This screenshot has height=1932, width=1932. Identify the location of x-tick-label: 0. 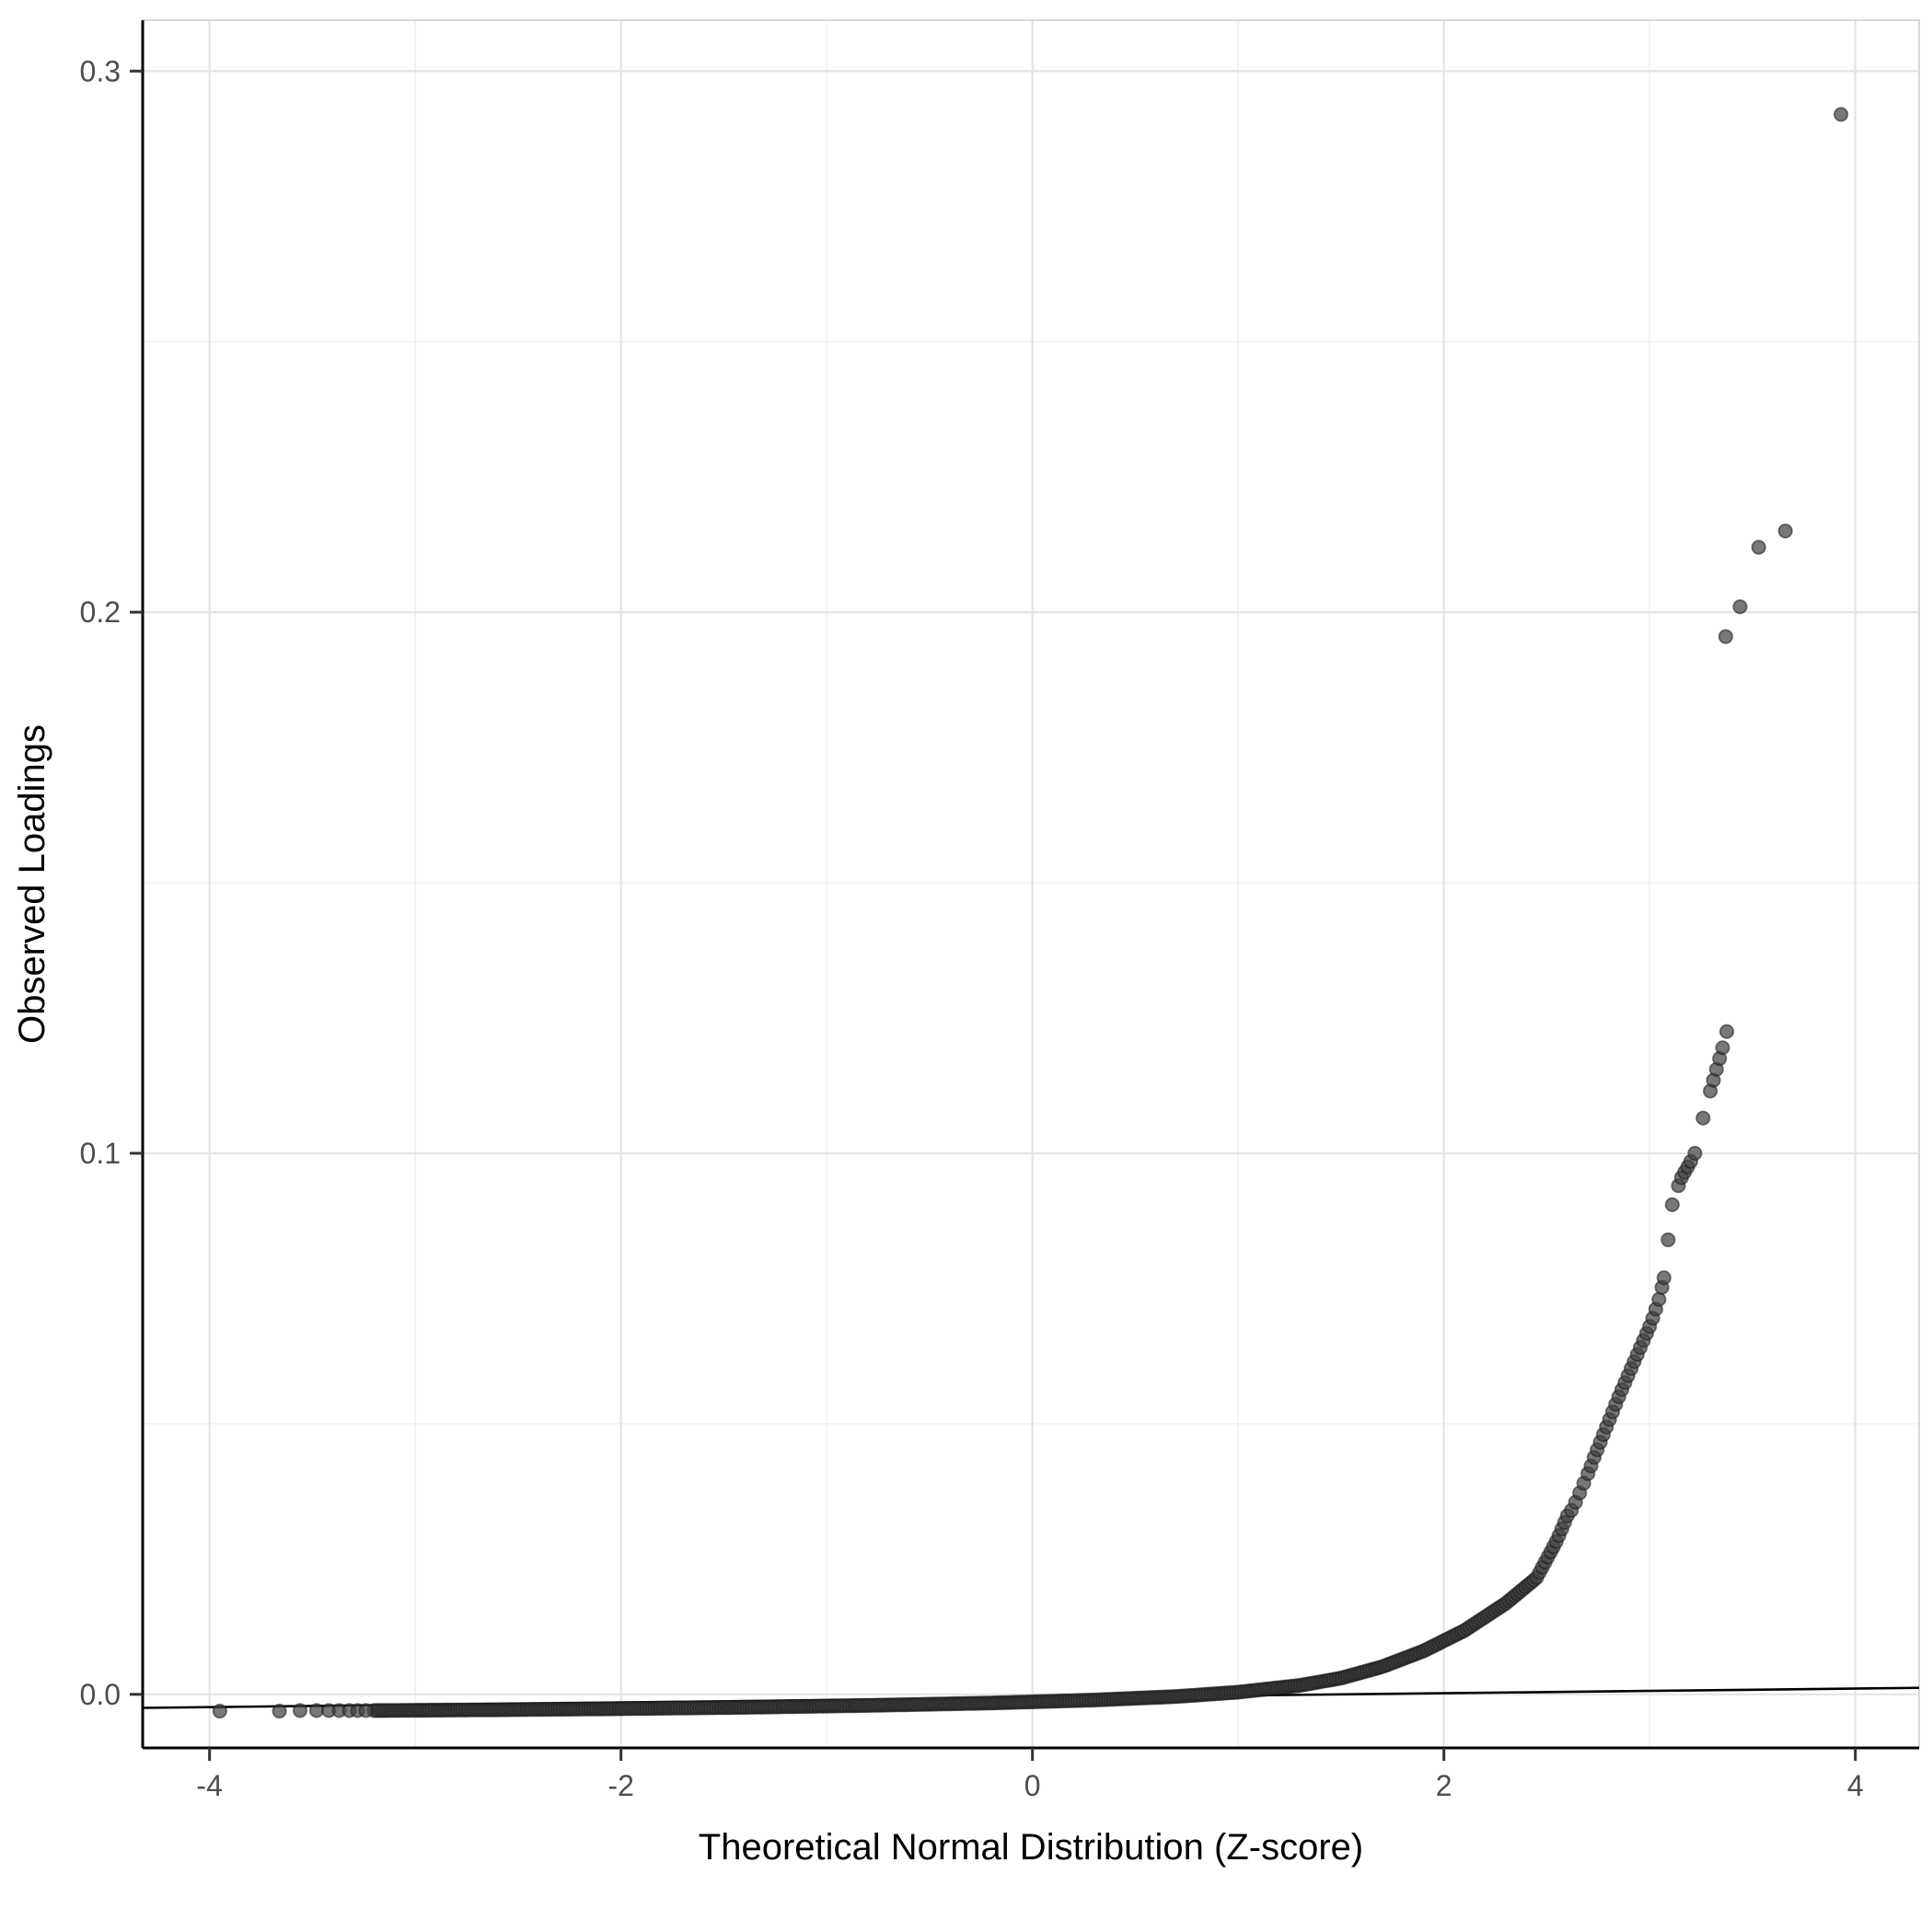
(1033, 1785).